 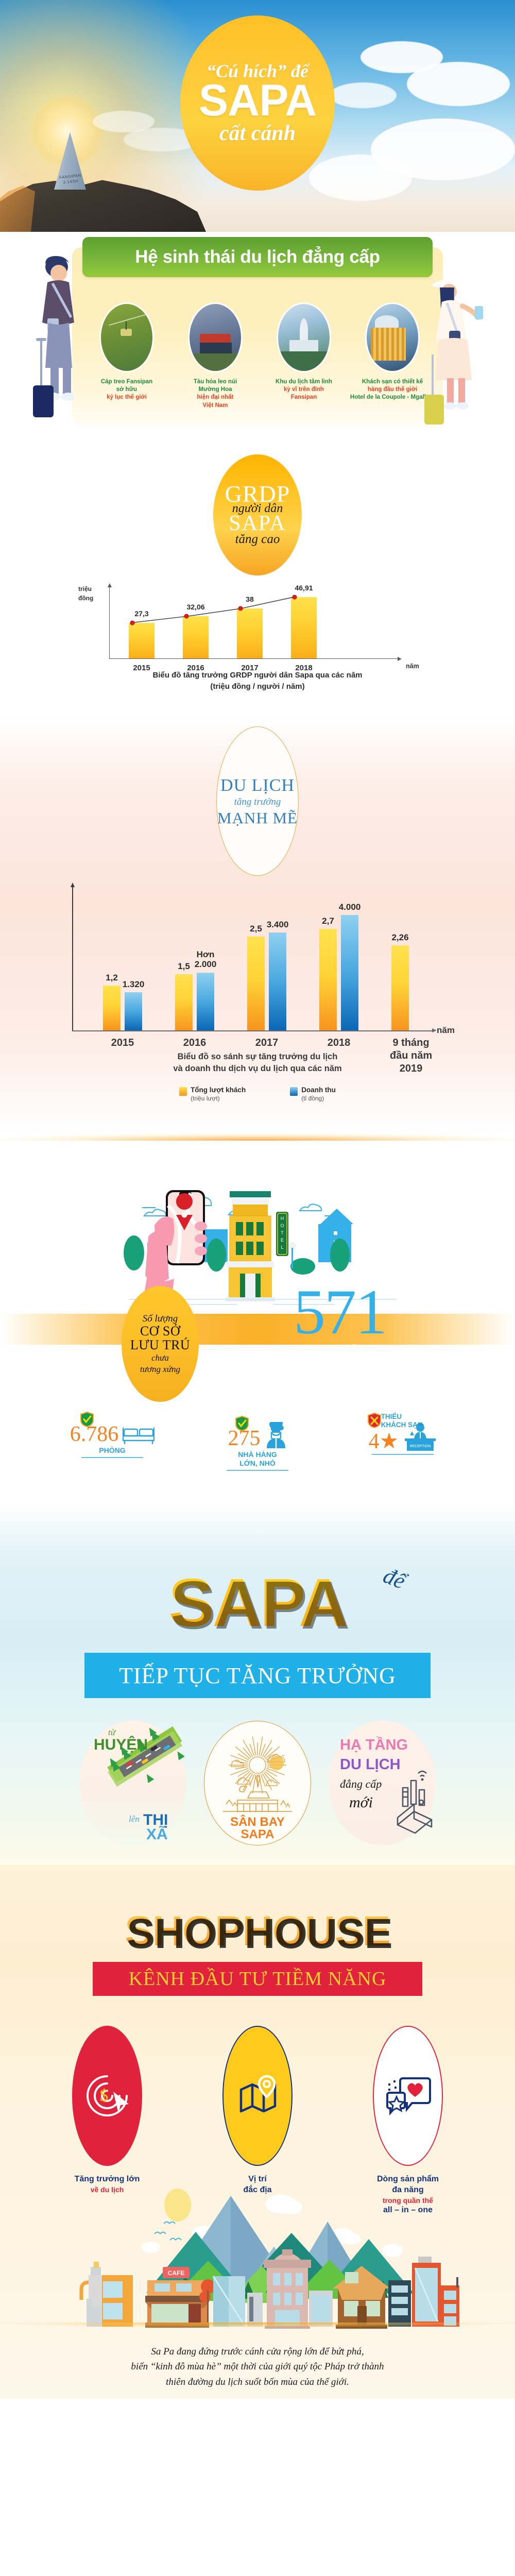 What do you see at coordinates (257, 1454) in the screenshot?
I see `stat-label-line1: NHÀ HÀNG` at bounding box center [257, 1454].